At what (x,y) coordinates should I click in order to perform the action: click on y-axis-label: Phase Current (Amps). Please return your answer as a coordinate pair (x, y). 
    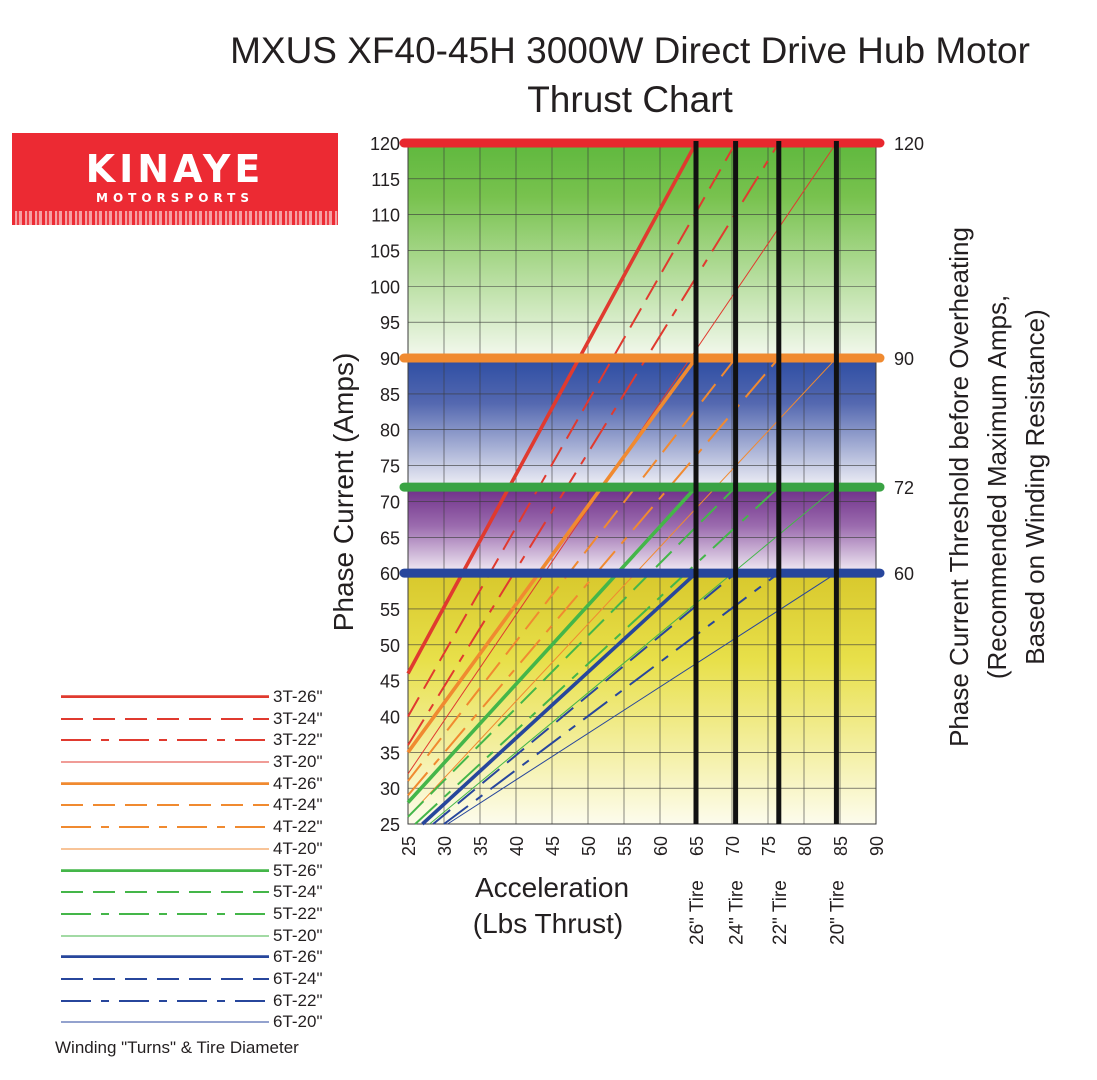
    Looking at the image, I should click on (343, 492).